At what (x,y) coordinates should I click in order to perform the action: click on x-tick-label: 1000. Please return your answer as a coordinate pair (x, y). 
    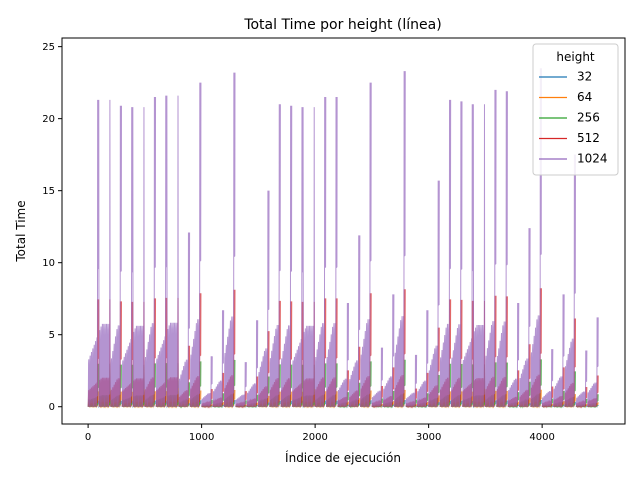
    Looking at the image, I should click on (201, 437).